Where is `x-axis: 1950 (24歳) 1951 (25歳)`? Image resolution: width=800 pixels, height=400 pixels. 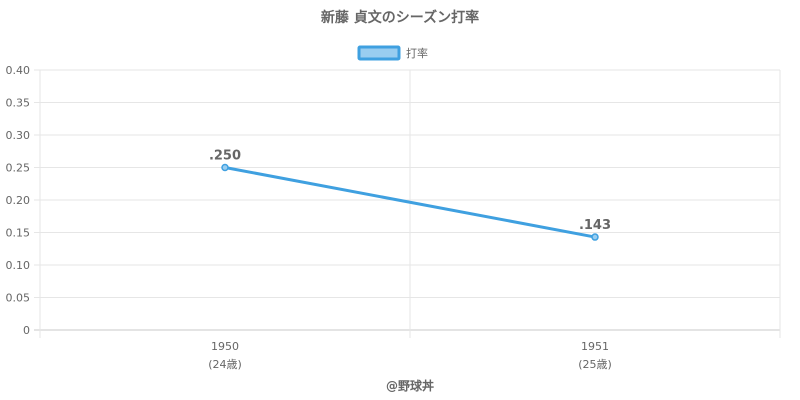 x-axis: 1950 (24歳) 1951 (25歳) is located at coordinates (410, 355).